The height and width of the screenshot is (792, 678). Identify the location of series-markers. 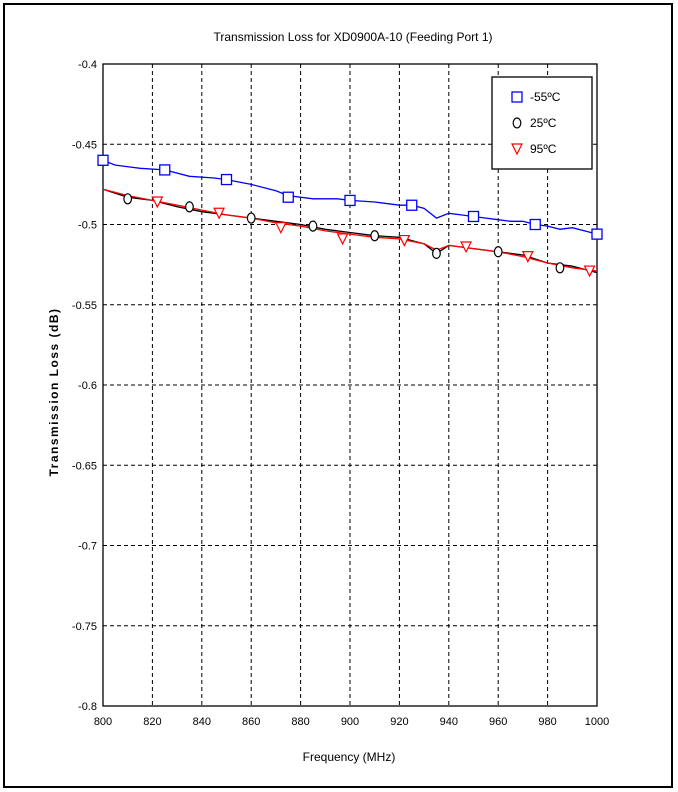
(350, 216).